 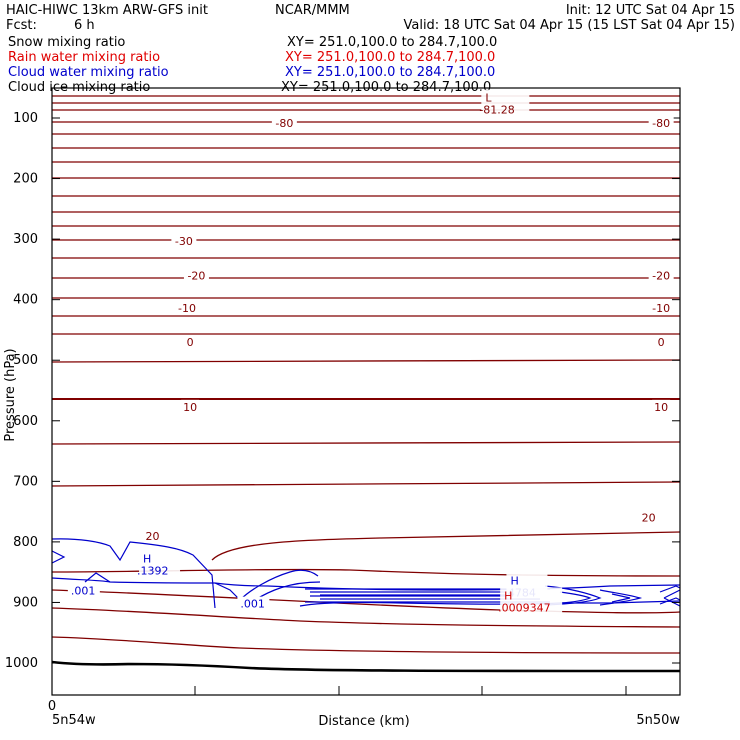 What do you see at coordinates (25, 300) in the screenshot?
I see `y-tick-label: 400` at bounding box center [25, 300].